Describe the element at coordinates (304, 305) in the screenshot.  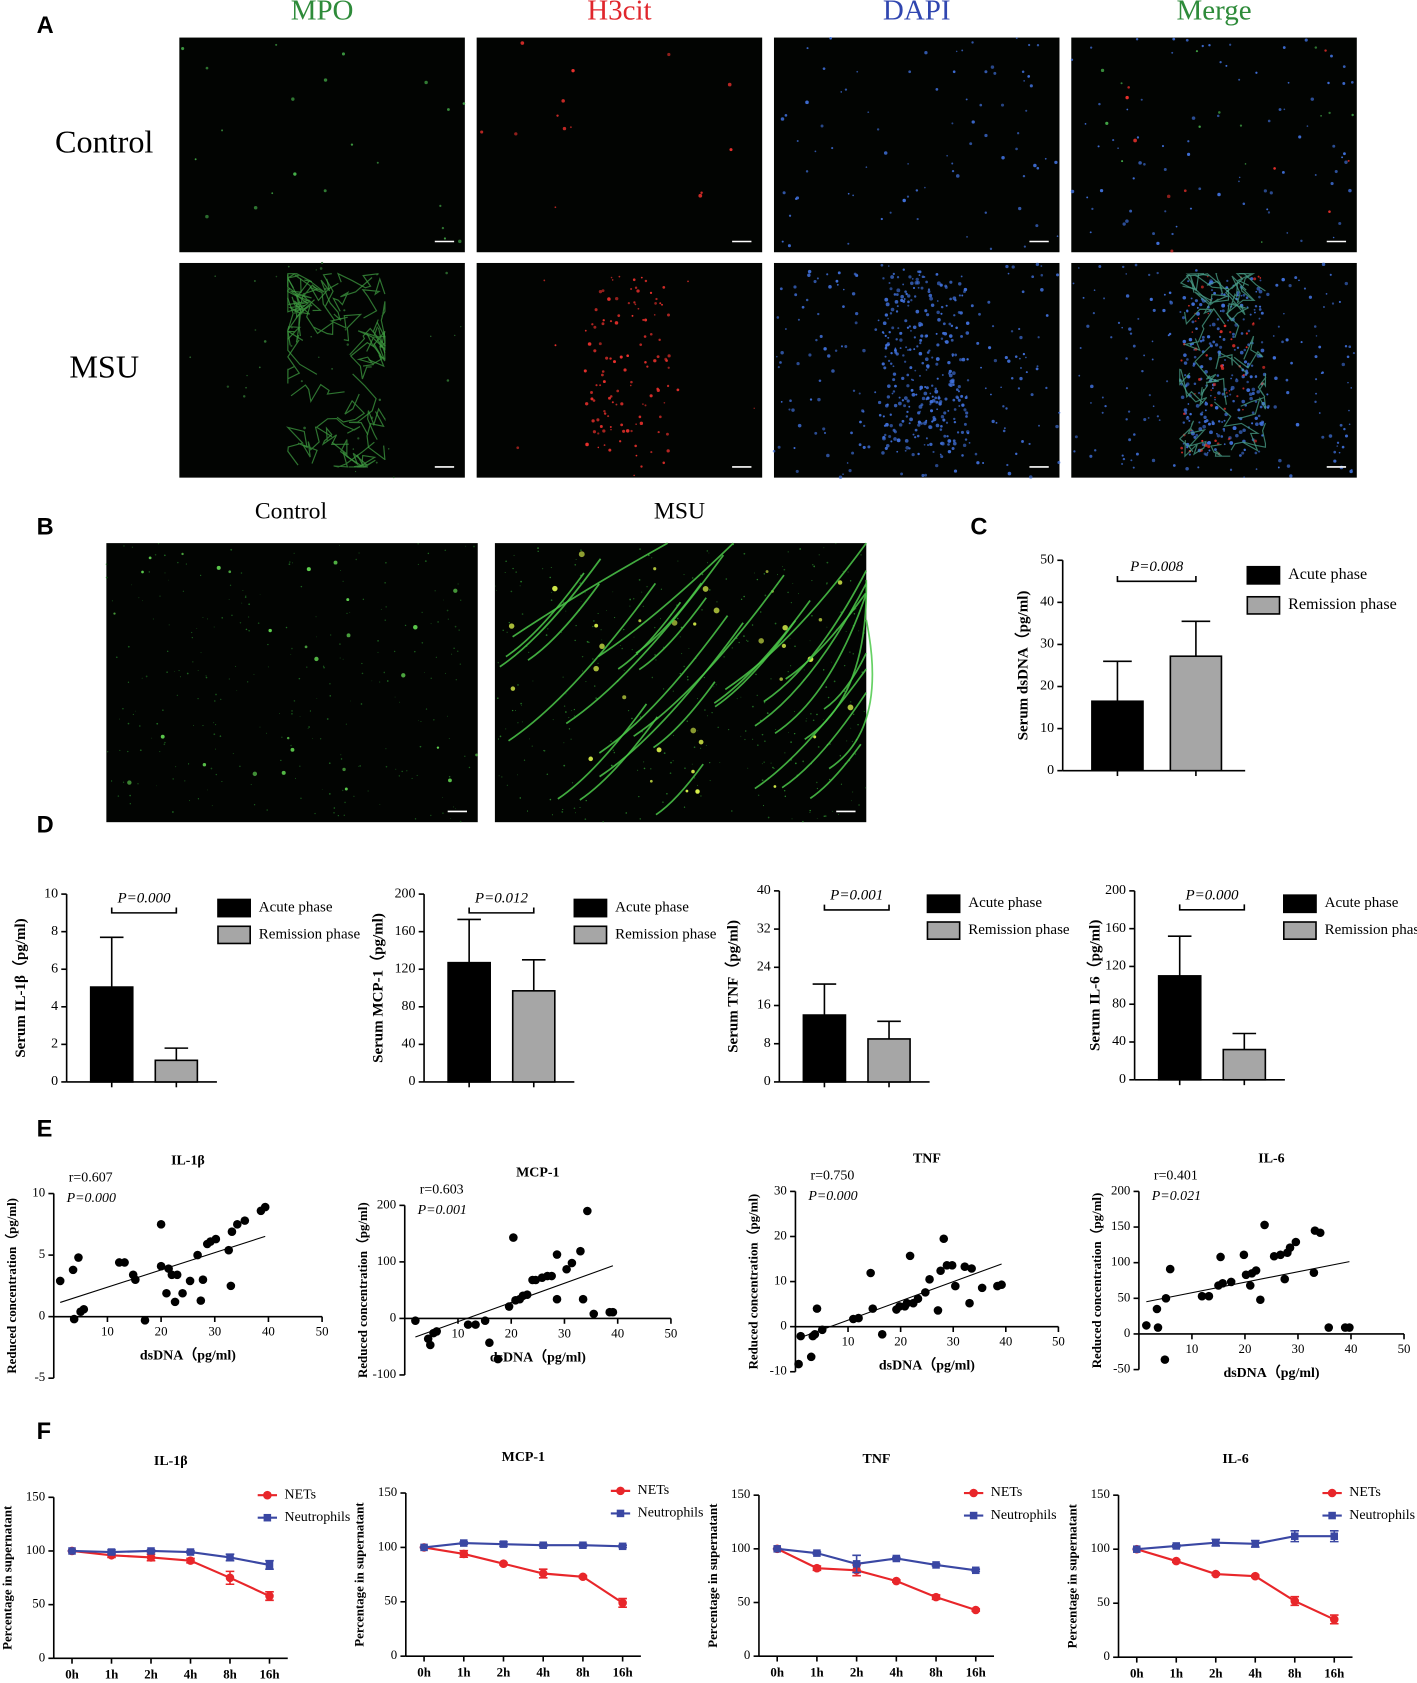
I see `net-strand` at that location.